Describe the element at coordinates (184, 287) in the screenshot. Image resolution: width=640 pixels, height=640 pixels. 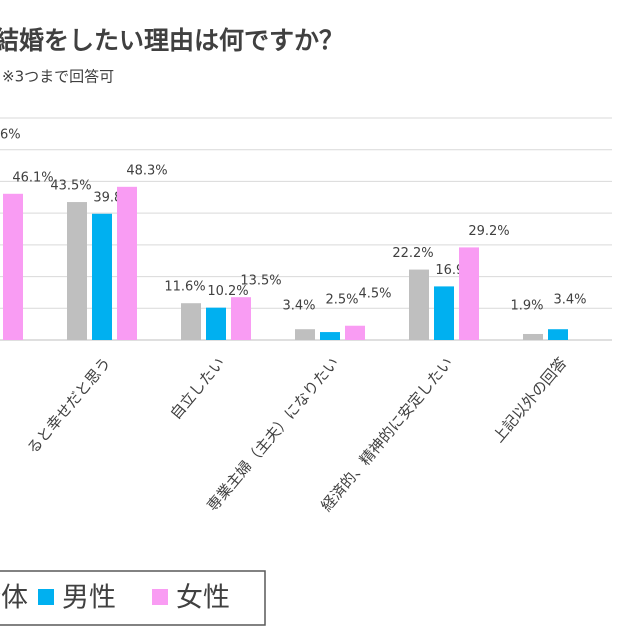
I see `data-label: 11.6%` at that location.